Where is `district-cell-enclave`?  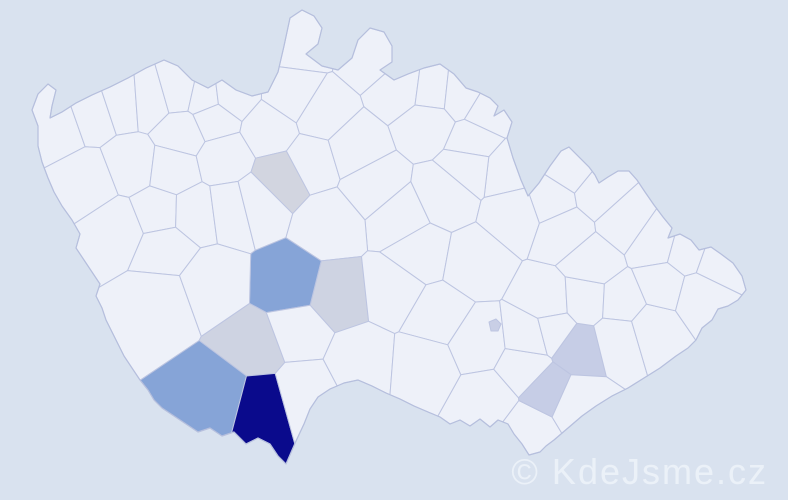
district-cell-enclave is located at coordinates (495, 325).